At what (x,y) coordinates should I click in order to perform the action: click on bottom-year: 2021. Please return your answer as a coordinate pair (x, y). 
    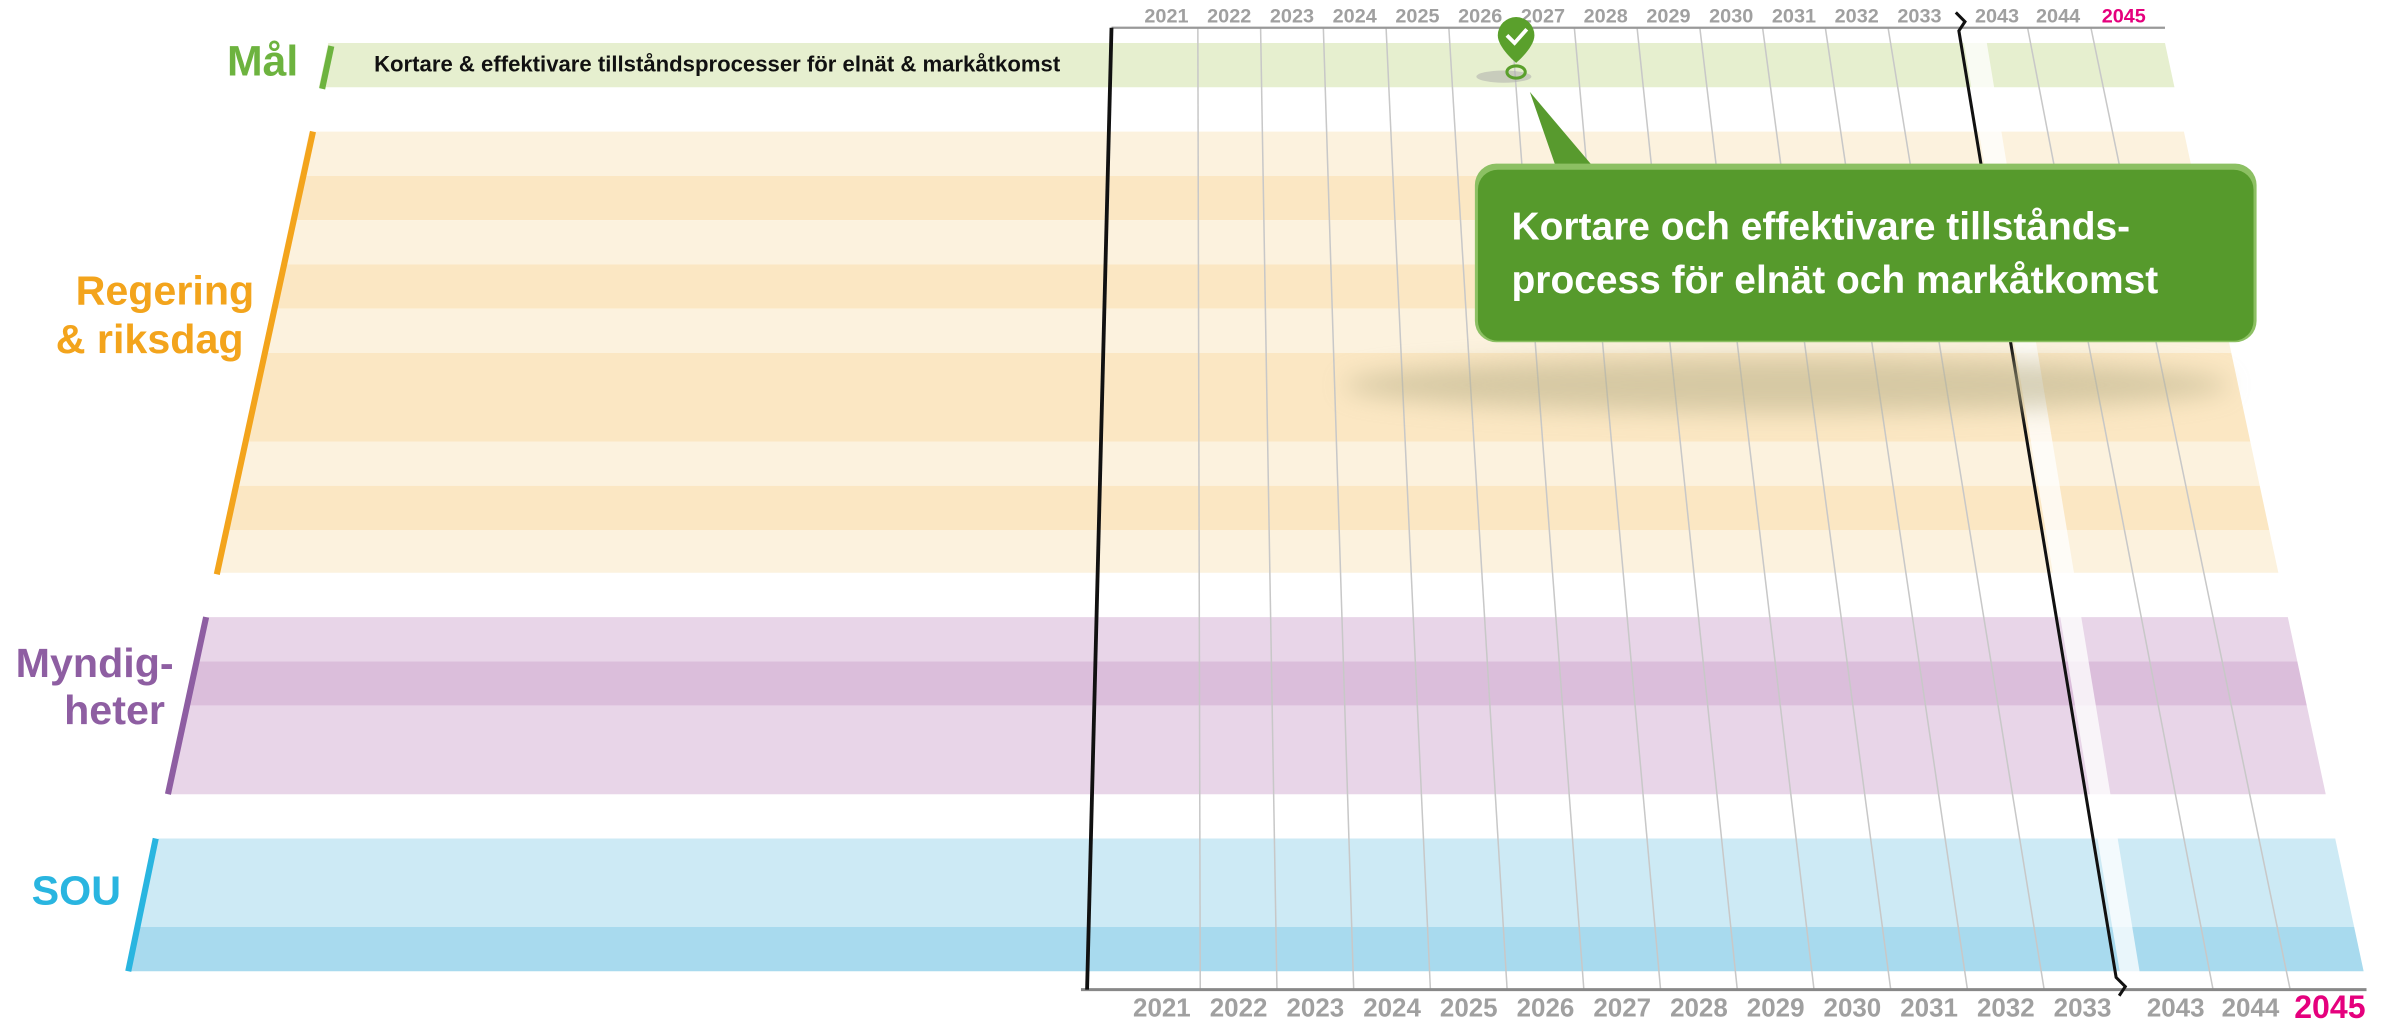
    Looking at the image, I should click on (1162, 1008).